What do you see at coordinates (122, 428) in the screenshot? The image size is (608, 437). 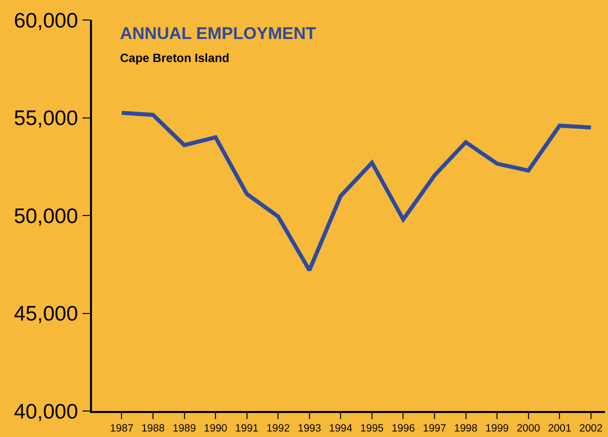 I see `x-tick-label: 1987` at bounding box center [122, 428].